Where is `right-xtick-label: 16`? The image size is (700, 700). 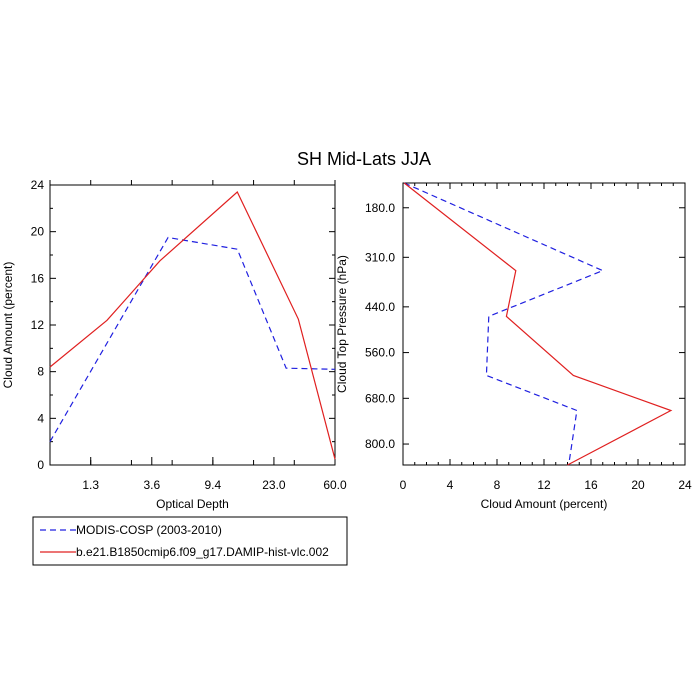
right-xtick-label: 16 is located at coordinates (591, 485).